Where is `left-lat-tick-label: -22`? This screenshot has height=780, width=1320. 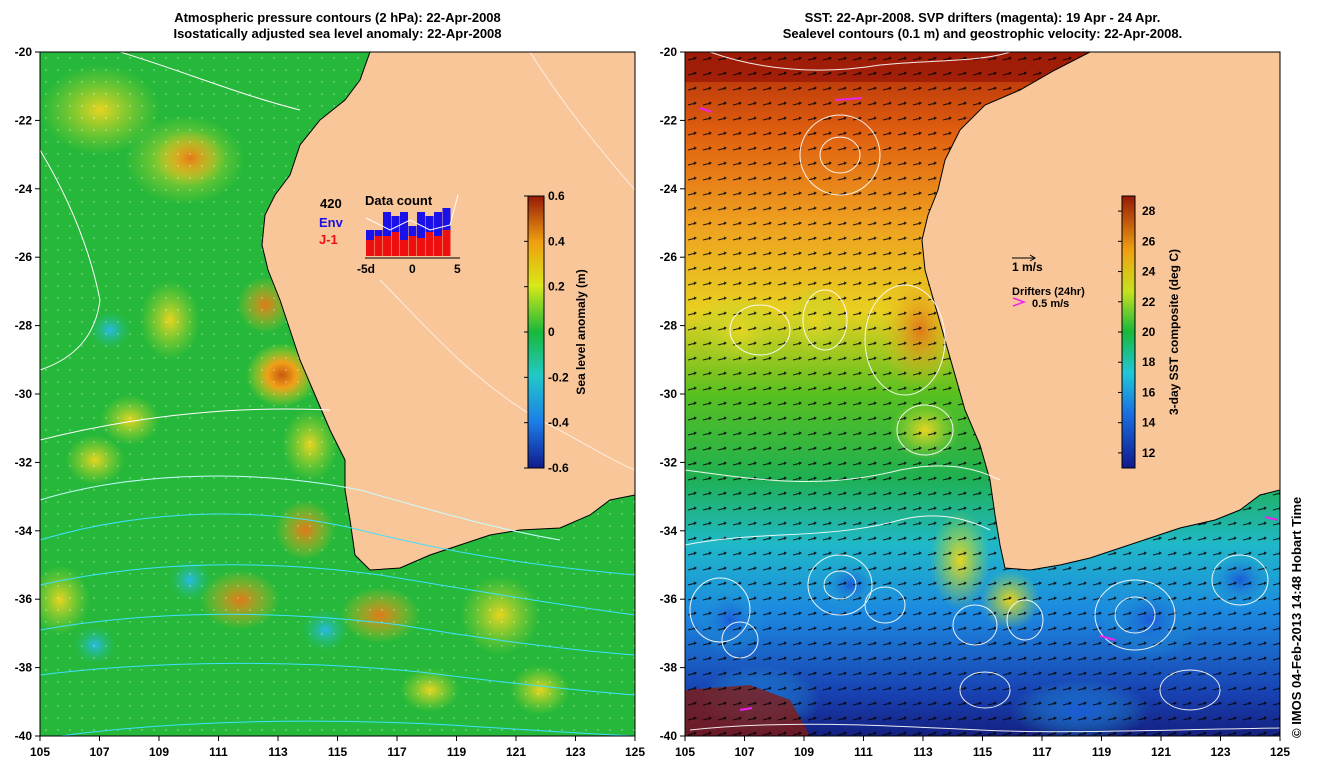 left-lat-tick-label: -22 is located at coordinates (24, 120).